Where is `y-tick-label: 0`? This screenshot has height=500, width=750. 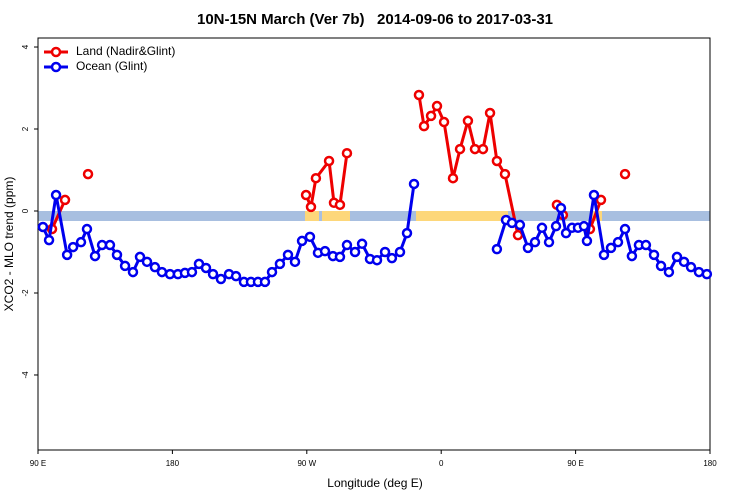 y-tick-label: 0 is located at coordinates (25, 210).